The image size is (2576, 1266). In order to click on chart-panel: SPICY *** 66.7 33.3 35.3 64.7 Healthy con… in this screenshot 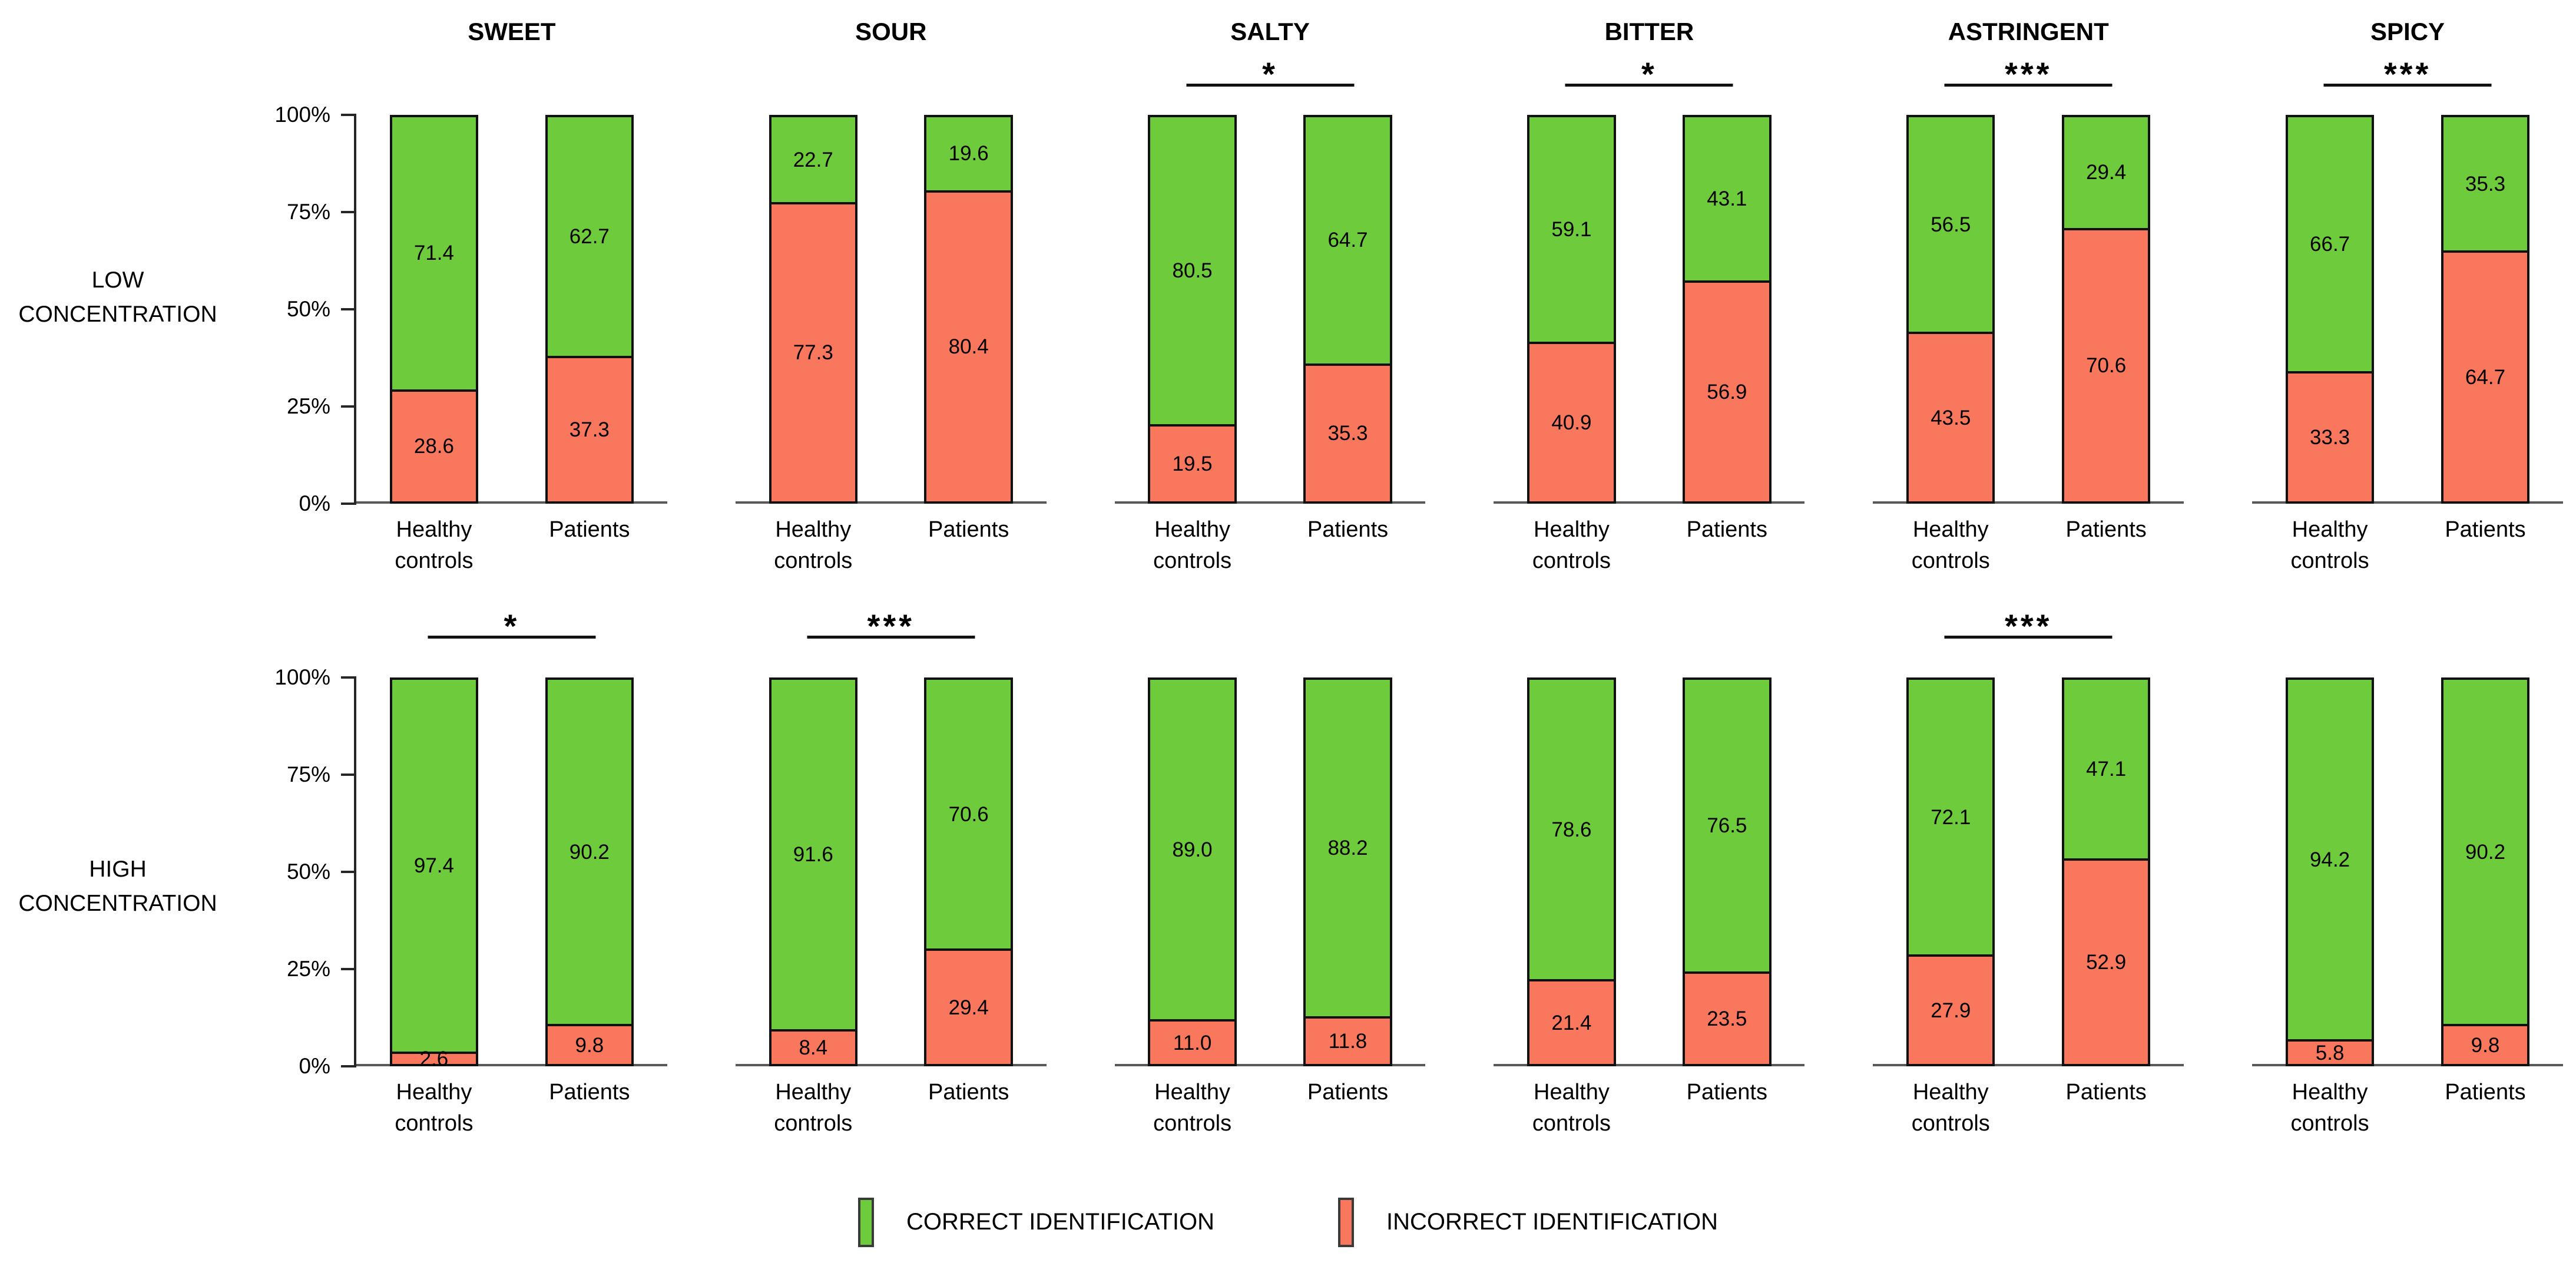, I will do `click(2407, 297)`.